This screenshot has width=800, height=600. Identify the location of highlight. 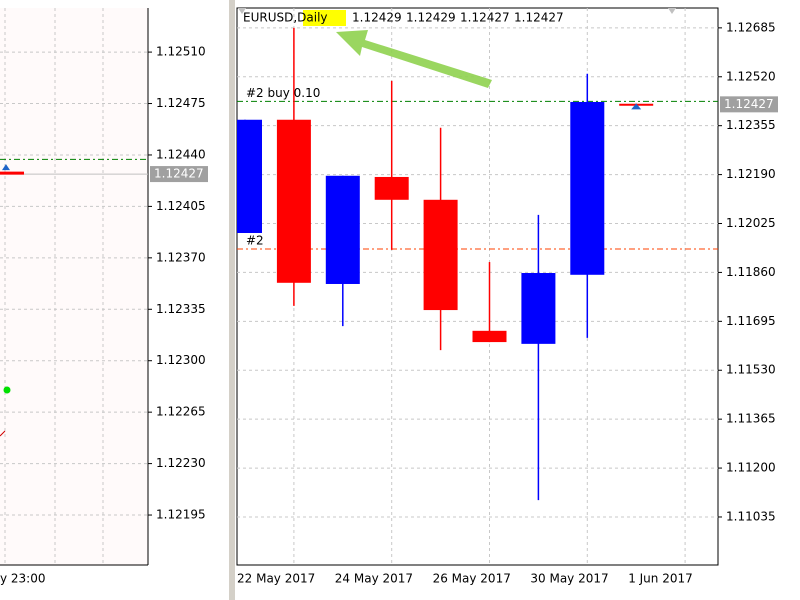
(324, 18).